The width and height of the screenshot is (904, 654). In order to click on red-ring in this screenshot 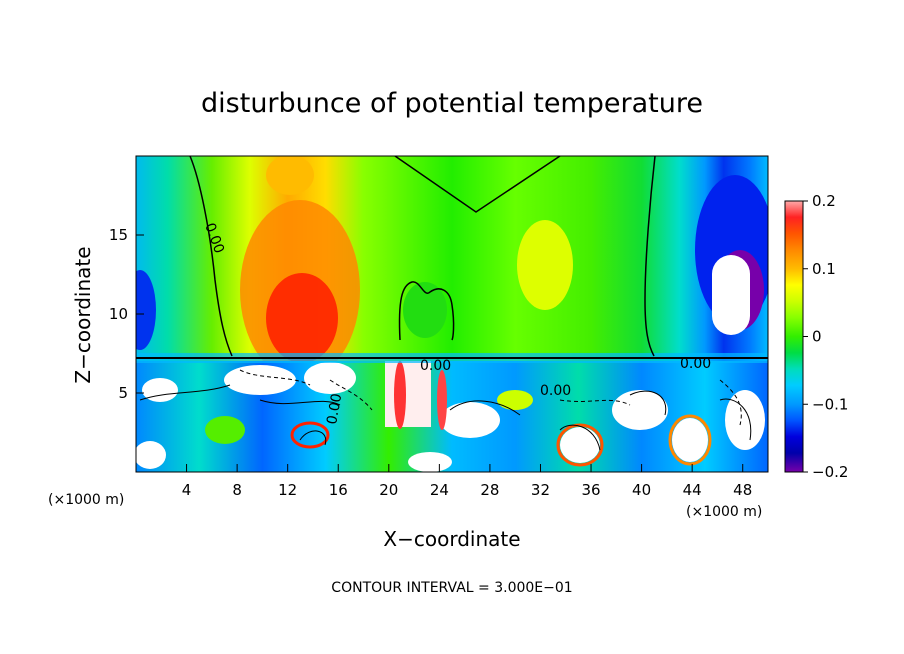, I will do `click(310, 435)`.